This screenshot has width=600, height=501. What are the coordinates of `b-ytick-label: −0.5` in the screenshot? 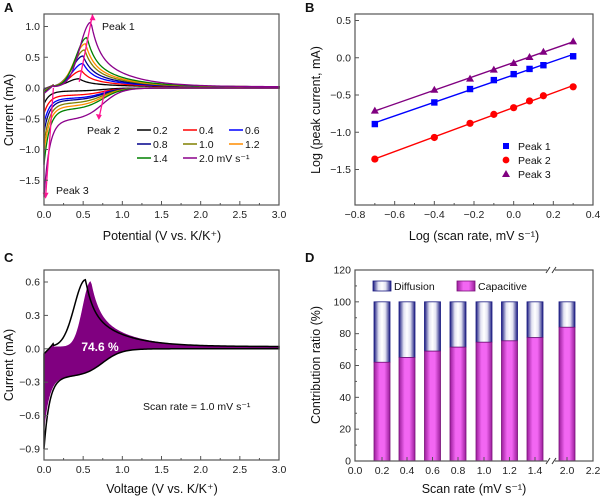 It's located at (340, 96).